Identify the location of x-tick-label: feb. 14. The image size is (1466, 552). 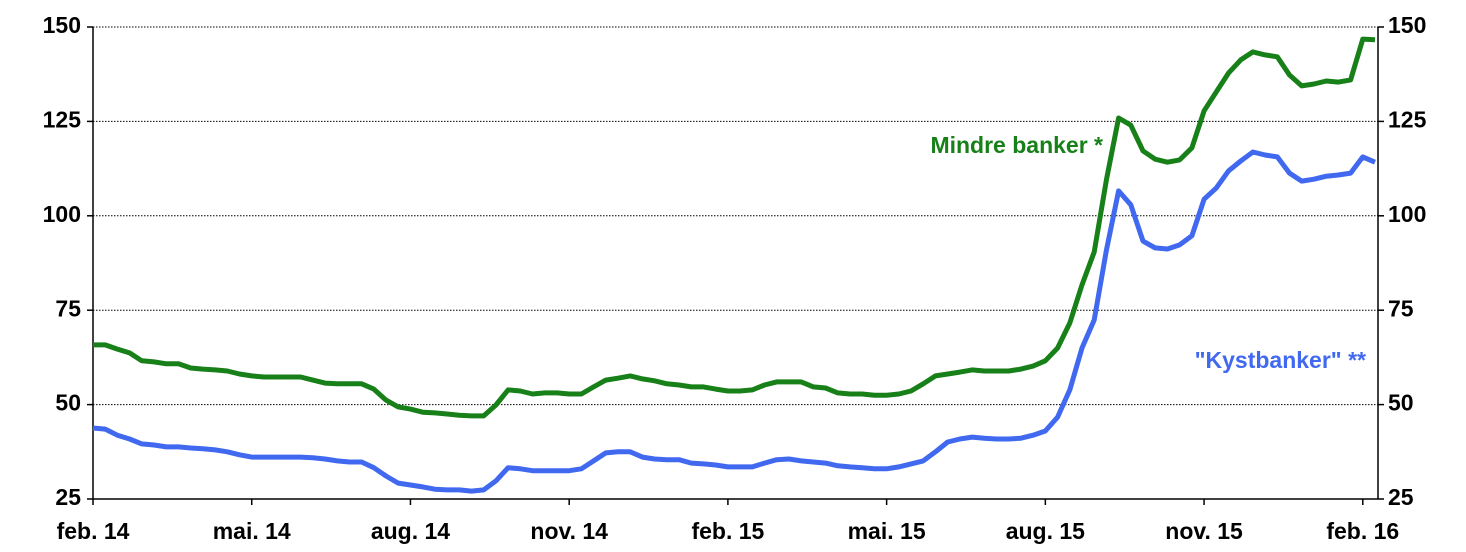
(93, 531).